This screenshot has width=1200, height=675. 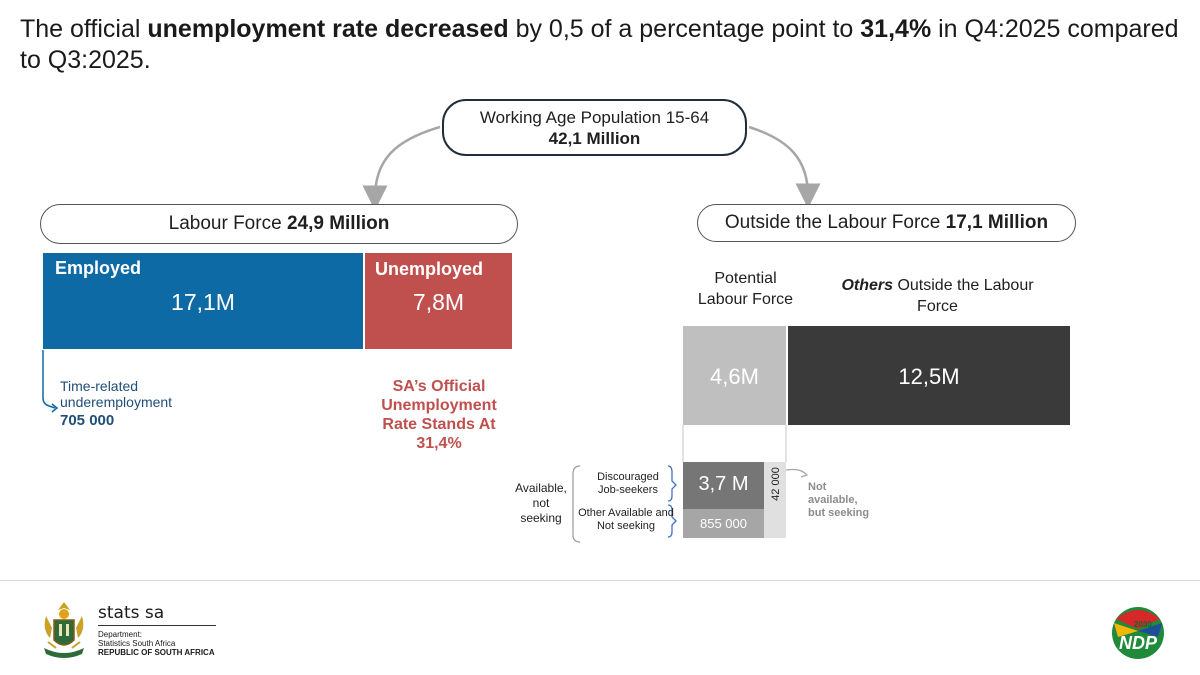 I want to click on other-available-block: 855 000, so click(x=723, y=523).